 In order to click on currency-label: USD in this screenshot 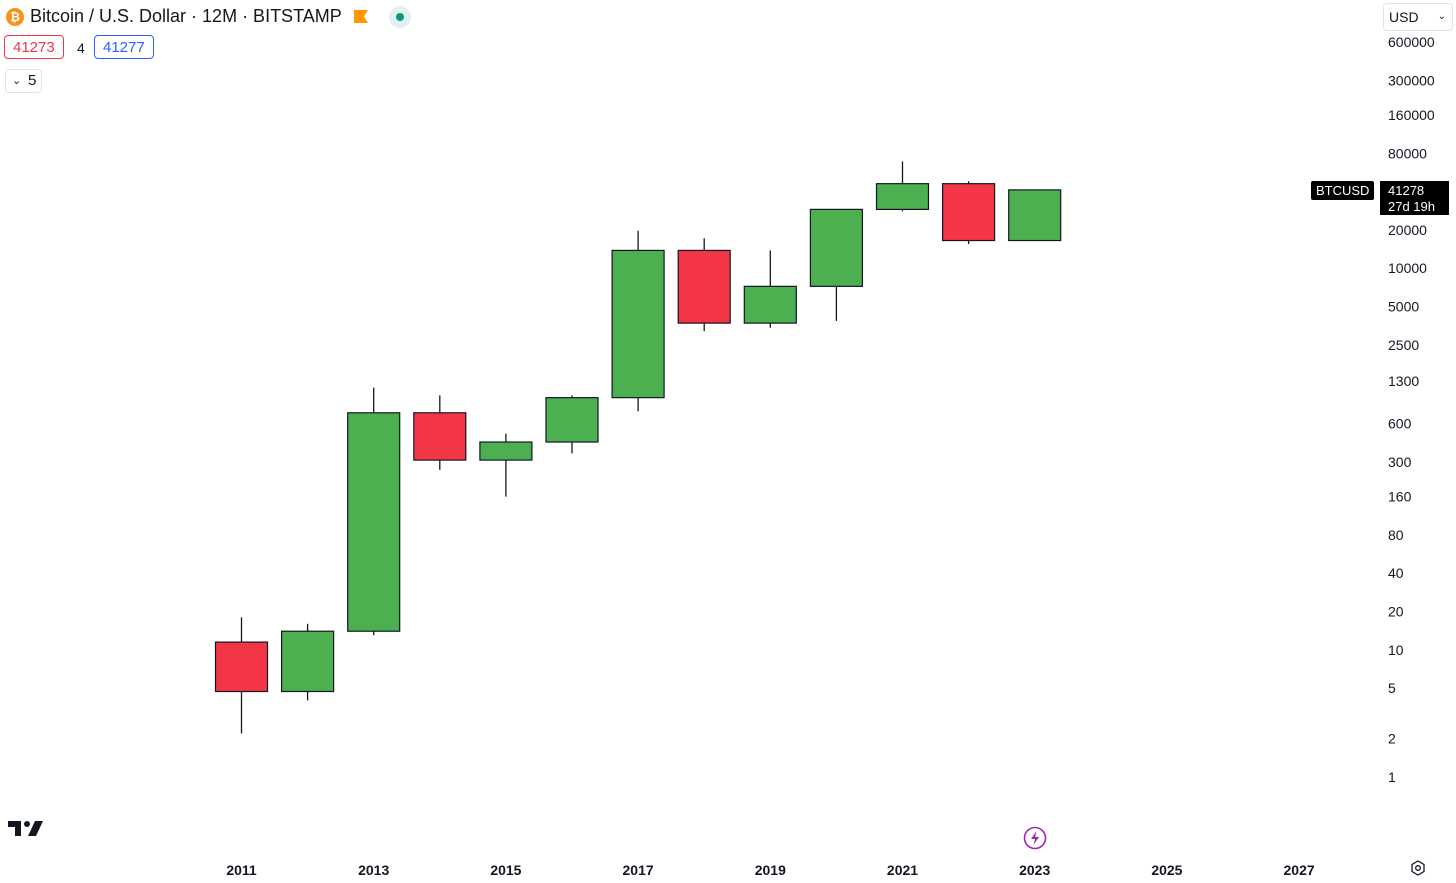, I will do `click(1404, 17)`.